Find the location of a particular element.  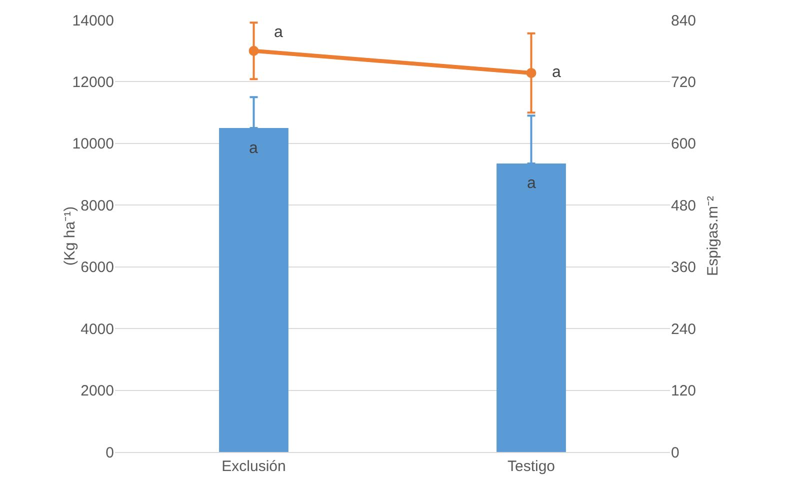

y-tick-label: 14000 is located at coordinates (93, 21).